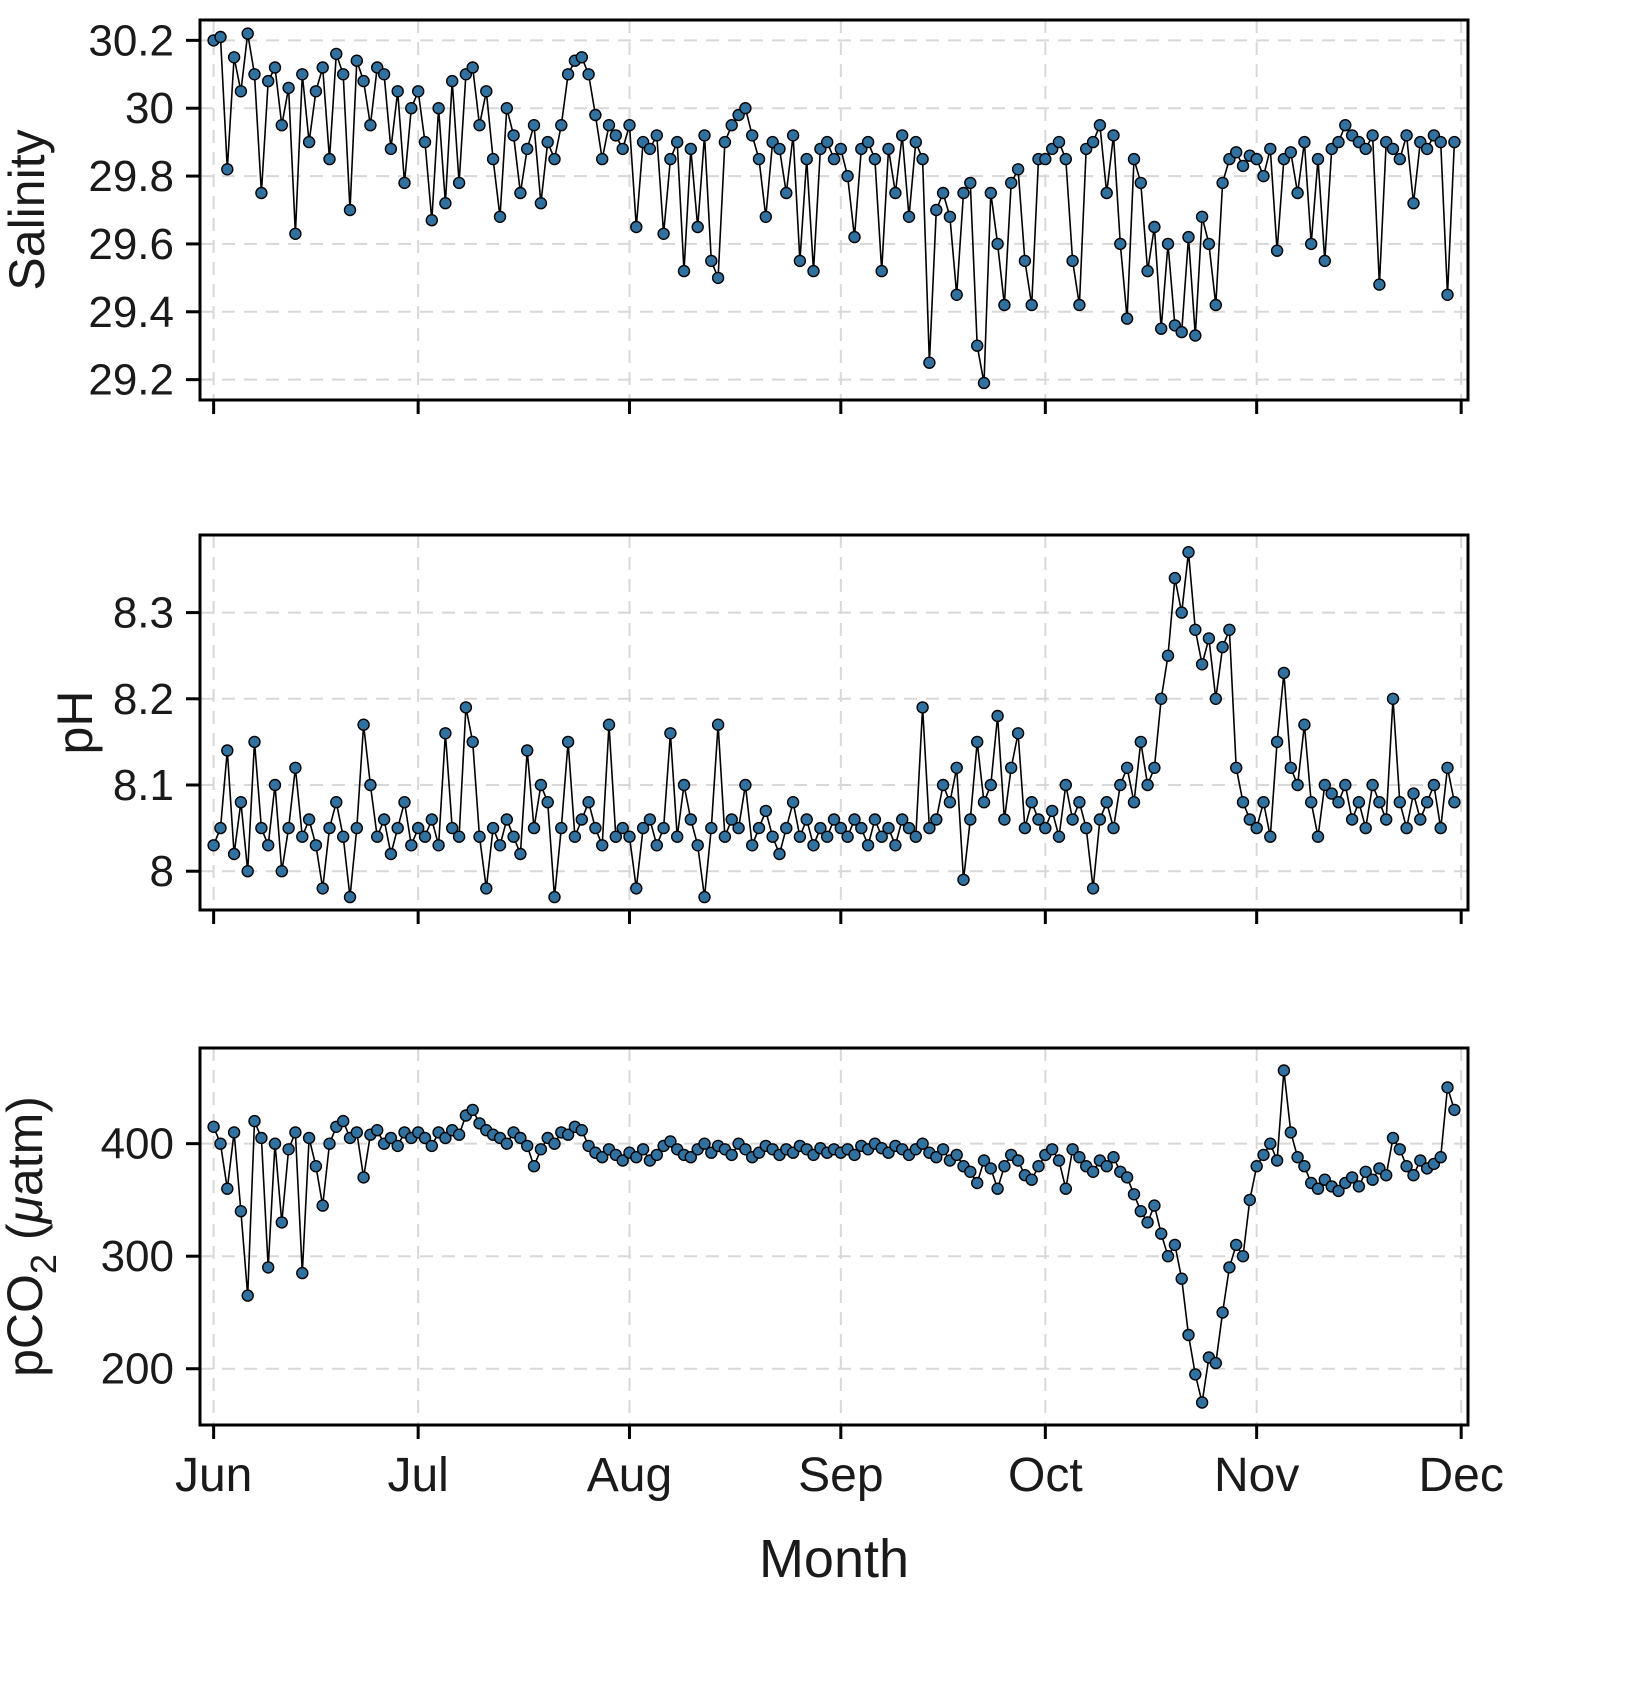  Describe the element at coordinates (143, 699) in the screenshot. I see `y-tick-label: 8.2` at that location.